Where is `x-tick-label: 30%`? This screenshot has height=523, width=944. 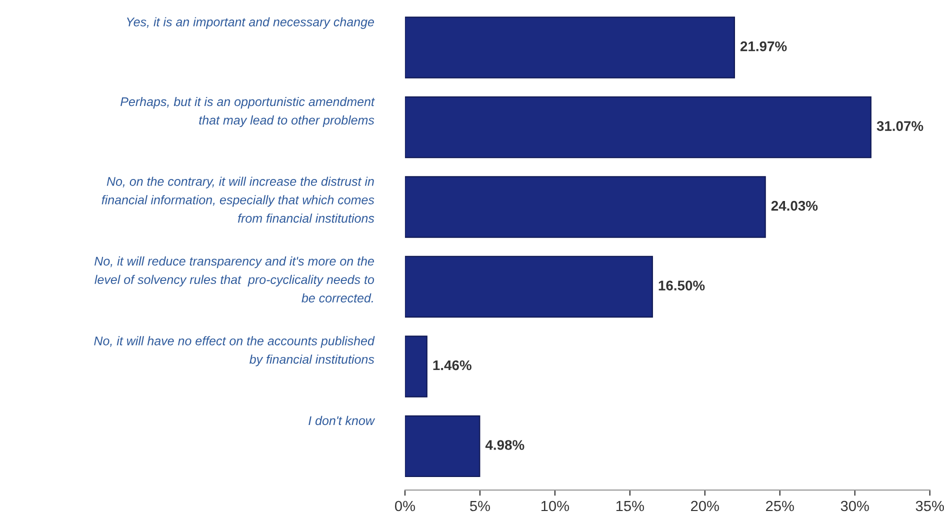 x-tick-label: 30% is located at coordinates (854, 506).